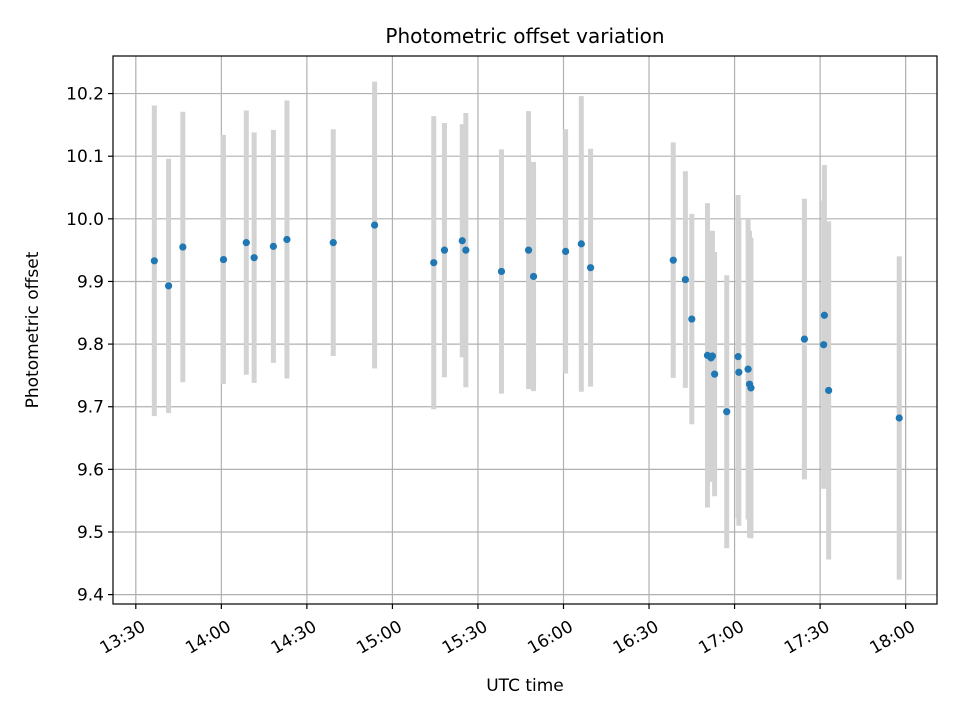  What do you see at coordinates (379, 638) in the screenshot?
I see `x-tick-label: 15:00` at bounding box center [379, 638].